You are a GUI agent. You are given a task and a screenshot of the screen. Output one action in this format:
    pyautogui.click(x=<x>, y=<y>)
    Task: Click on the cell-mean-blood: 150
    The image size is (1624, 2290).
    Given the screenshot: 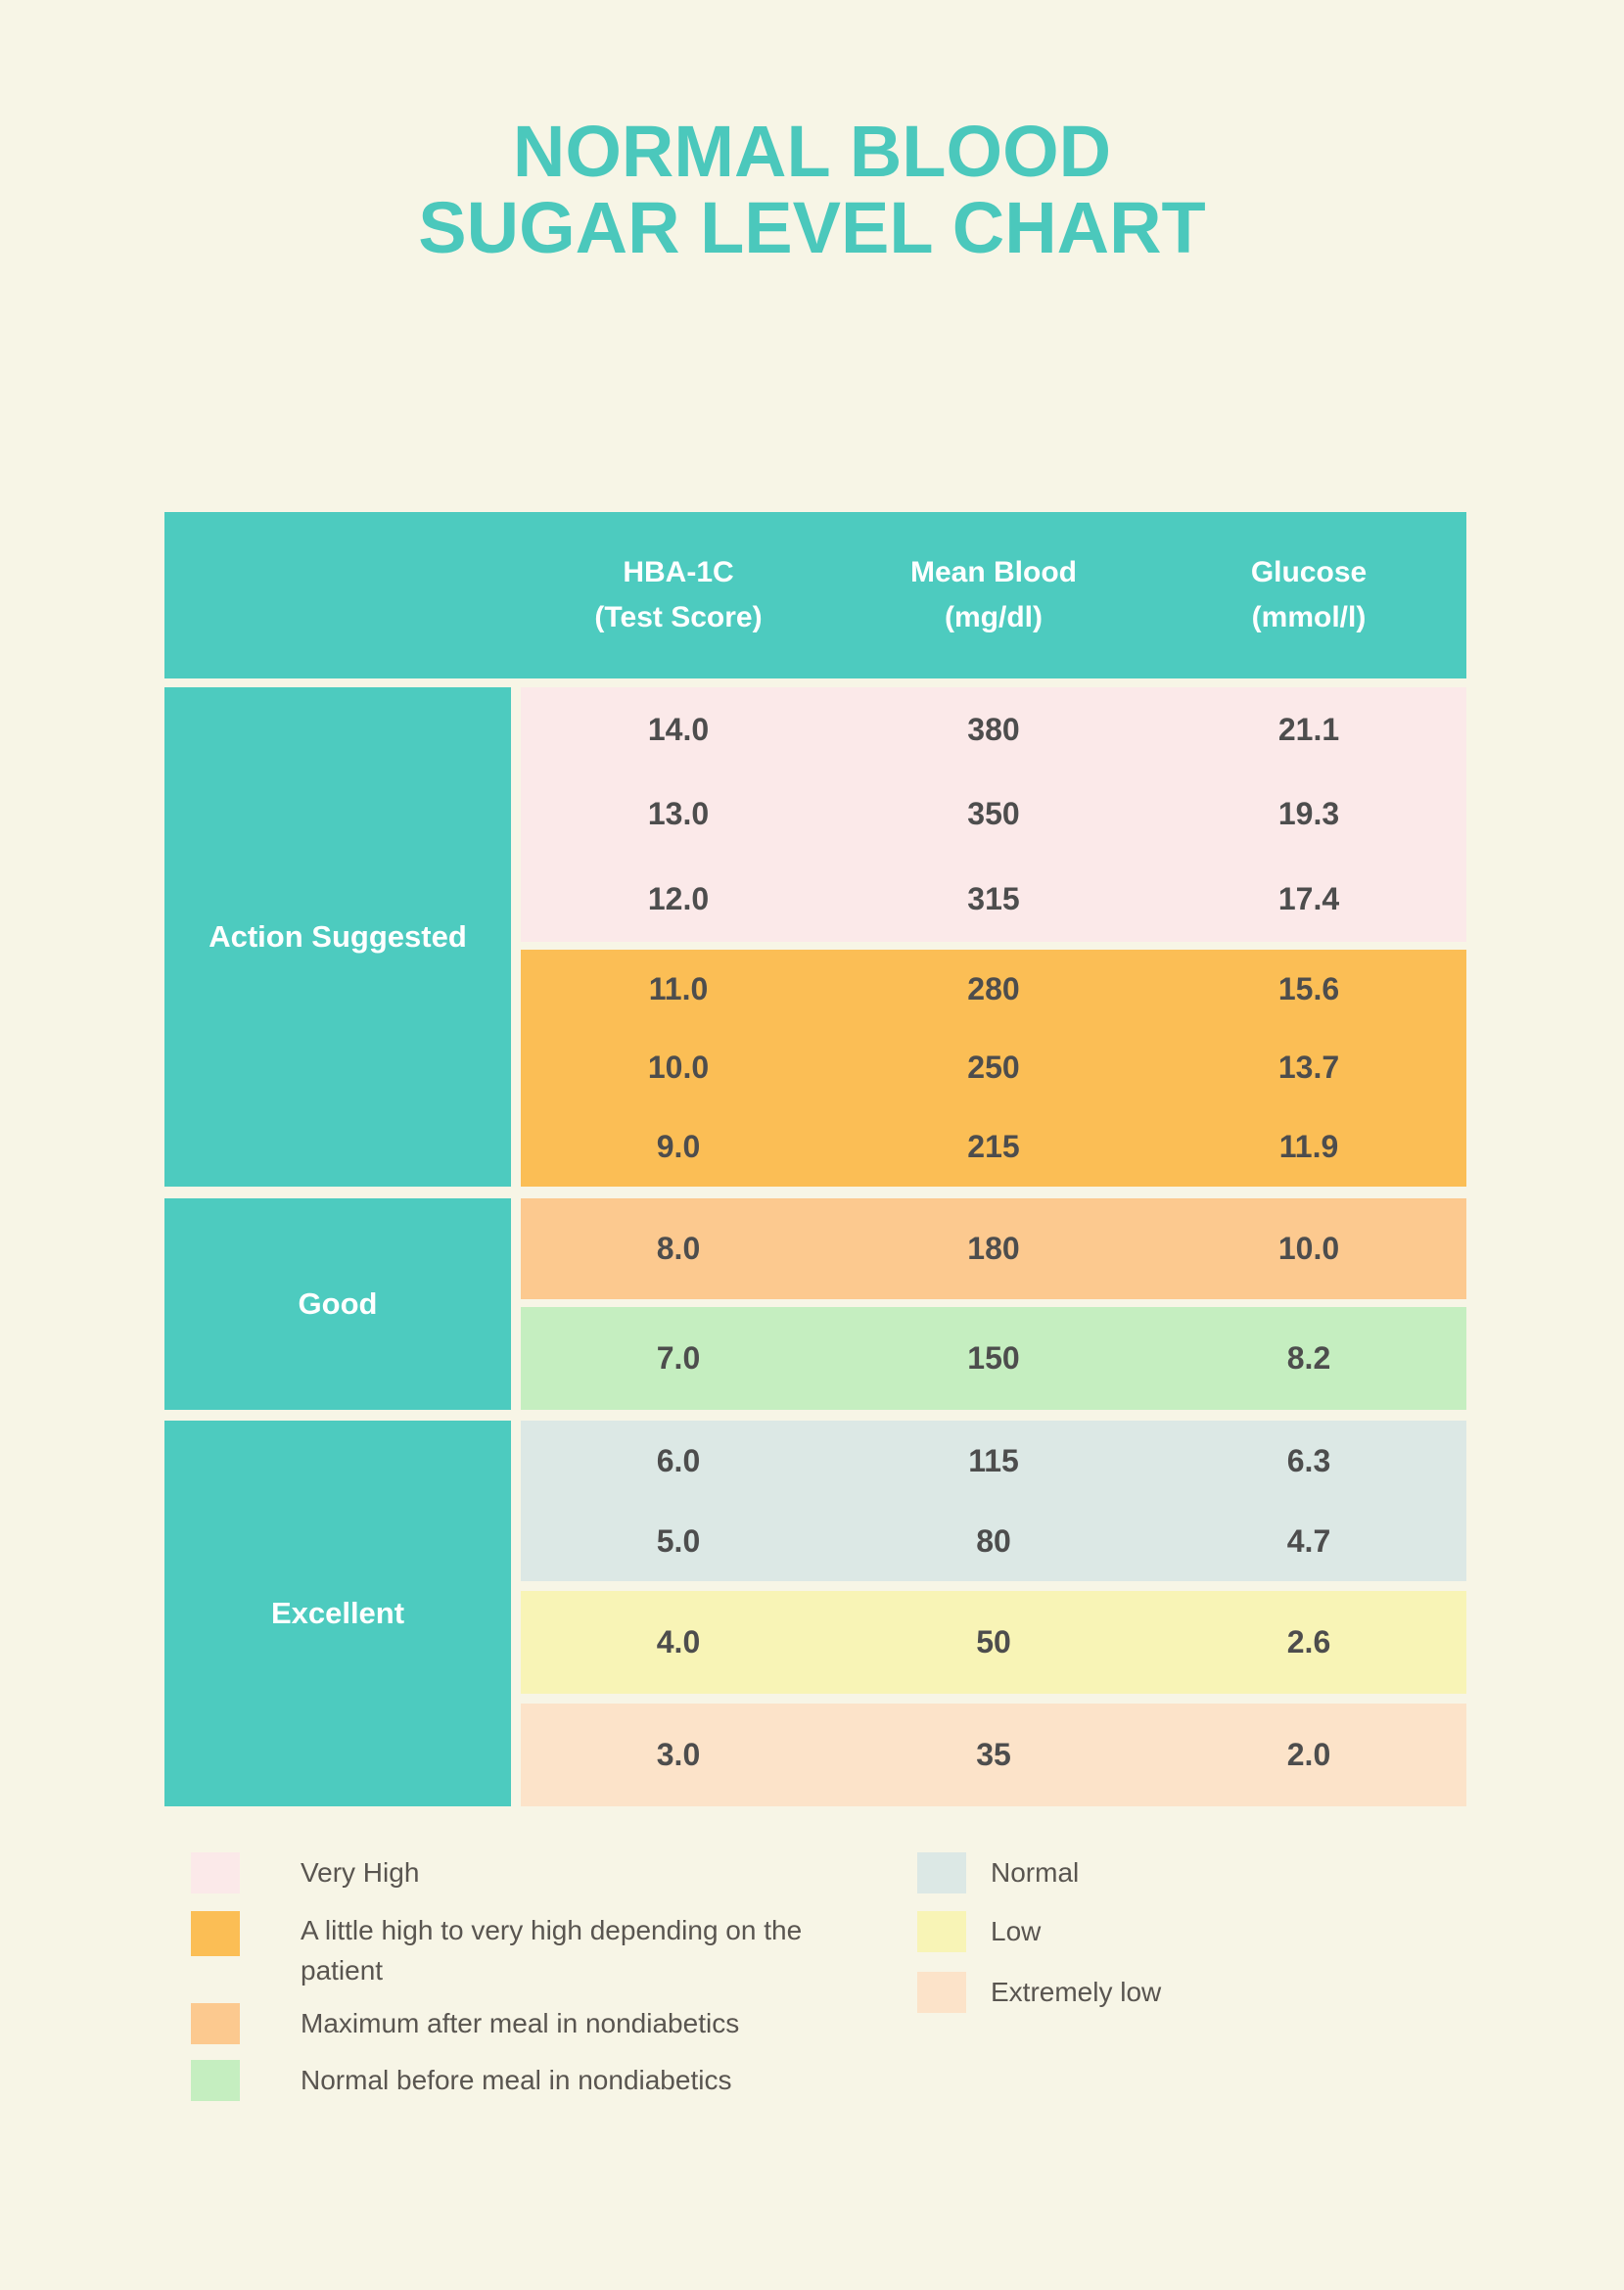 What is the action you would take?
    pyautogui.click(x=994, y=1358)
    